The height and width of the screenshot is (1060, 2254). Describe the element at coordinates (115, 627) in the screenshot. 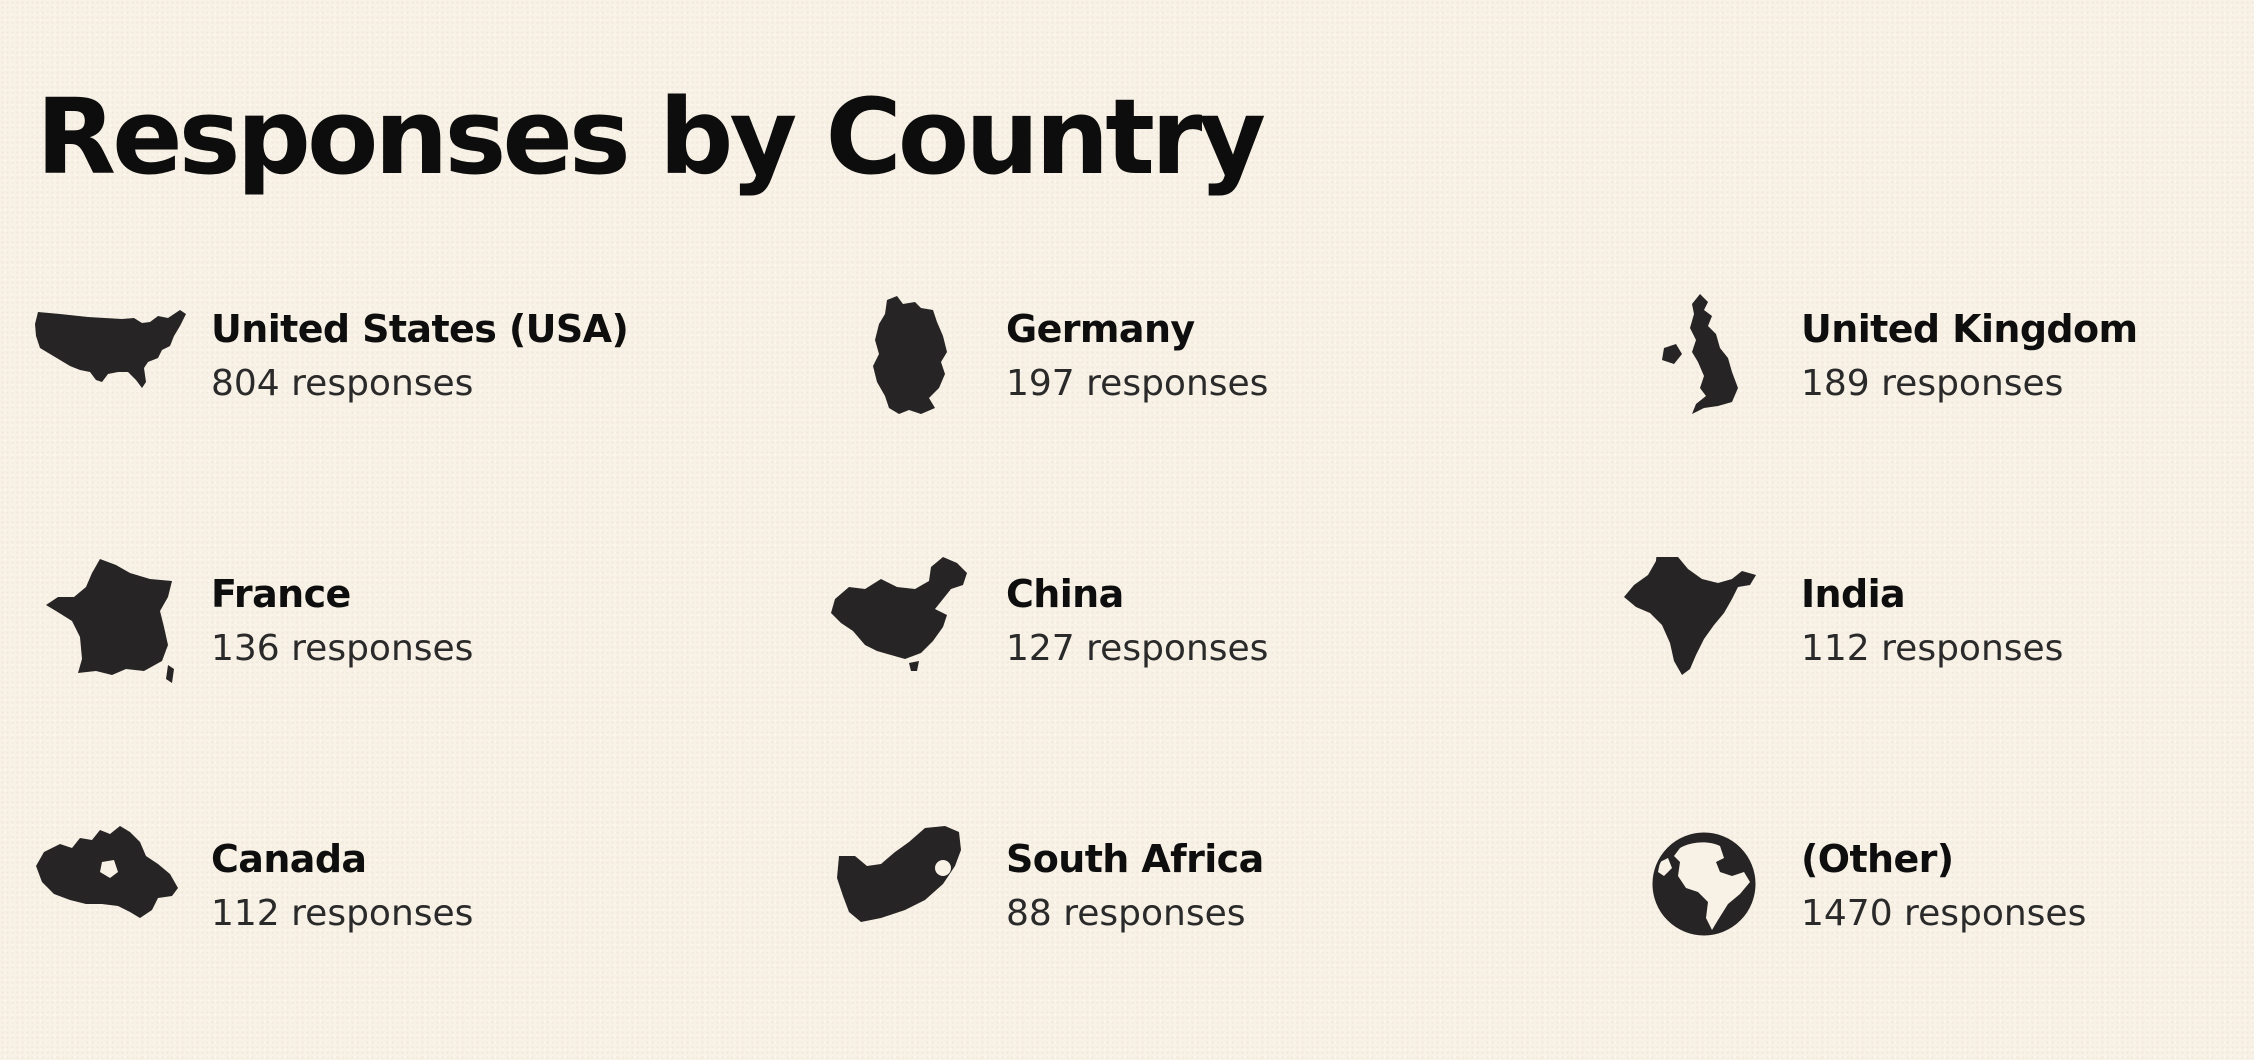

I see `france-map-icon` at that location.